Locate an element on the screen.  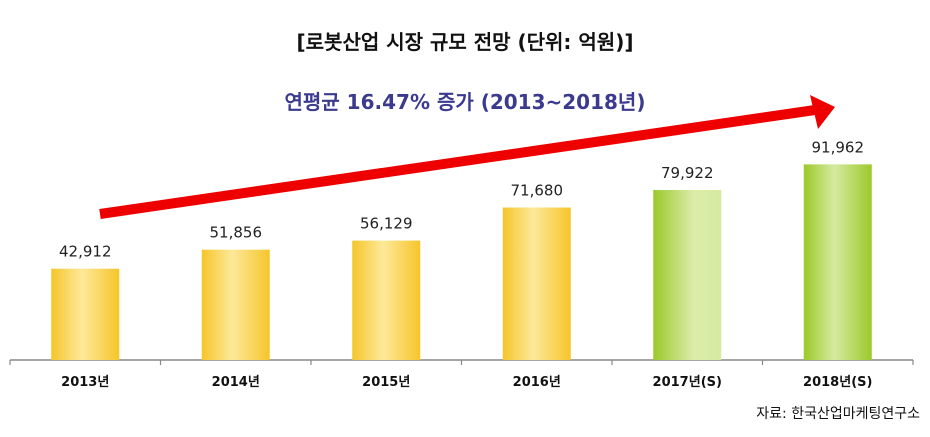
data-label: 91,962 is located at coordinates (838, 147).